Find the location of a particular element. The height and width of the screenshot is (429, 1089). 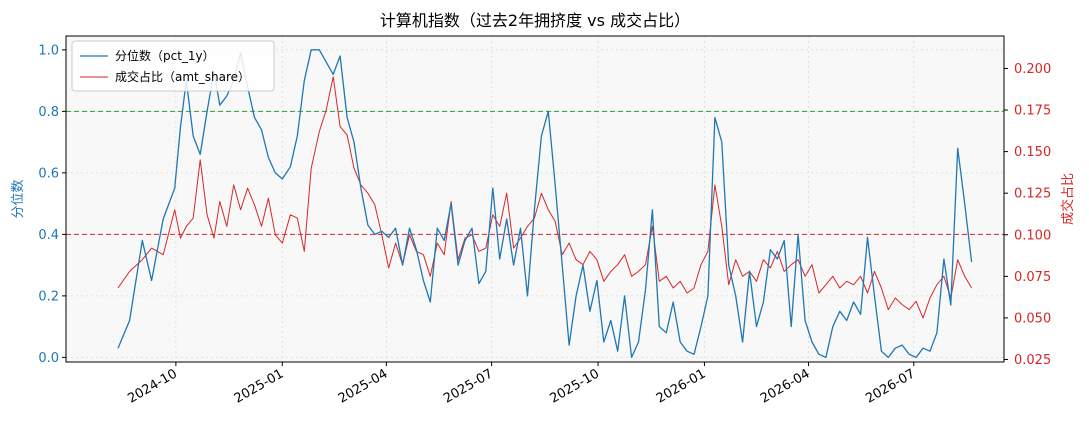

y-right-tick-label-3: 0.100 is located at coordinates (1032, 235).